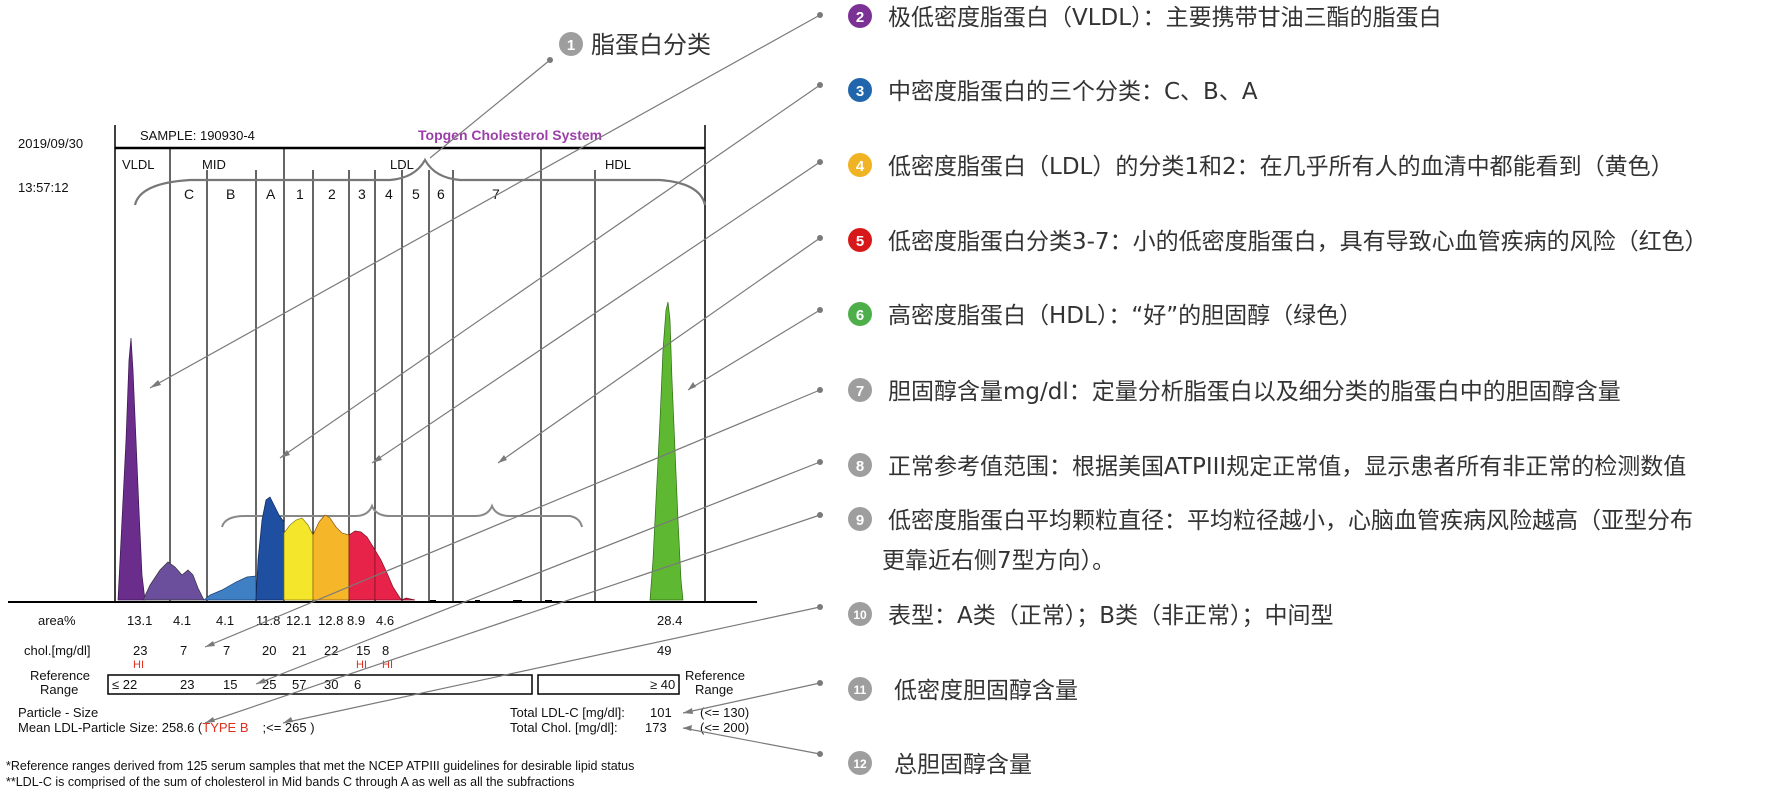  Describe the element at coordinates (299, 650) in the screenshot. I see `chol-1: 21` at that location.